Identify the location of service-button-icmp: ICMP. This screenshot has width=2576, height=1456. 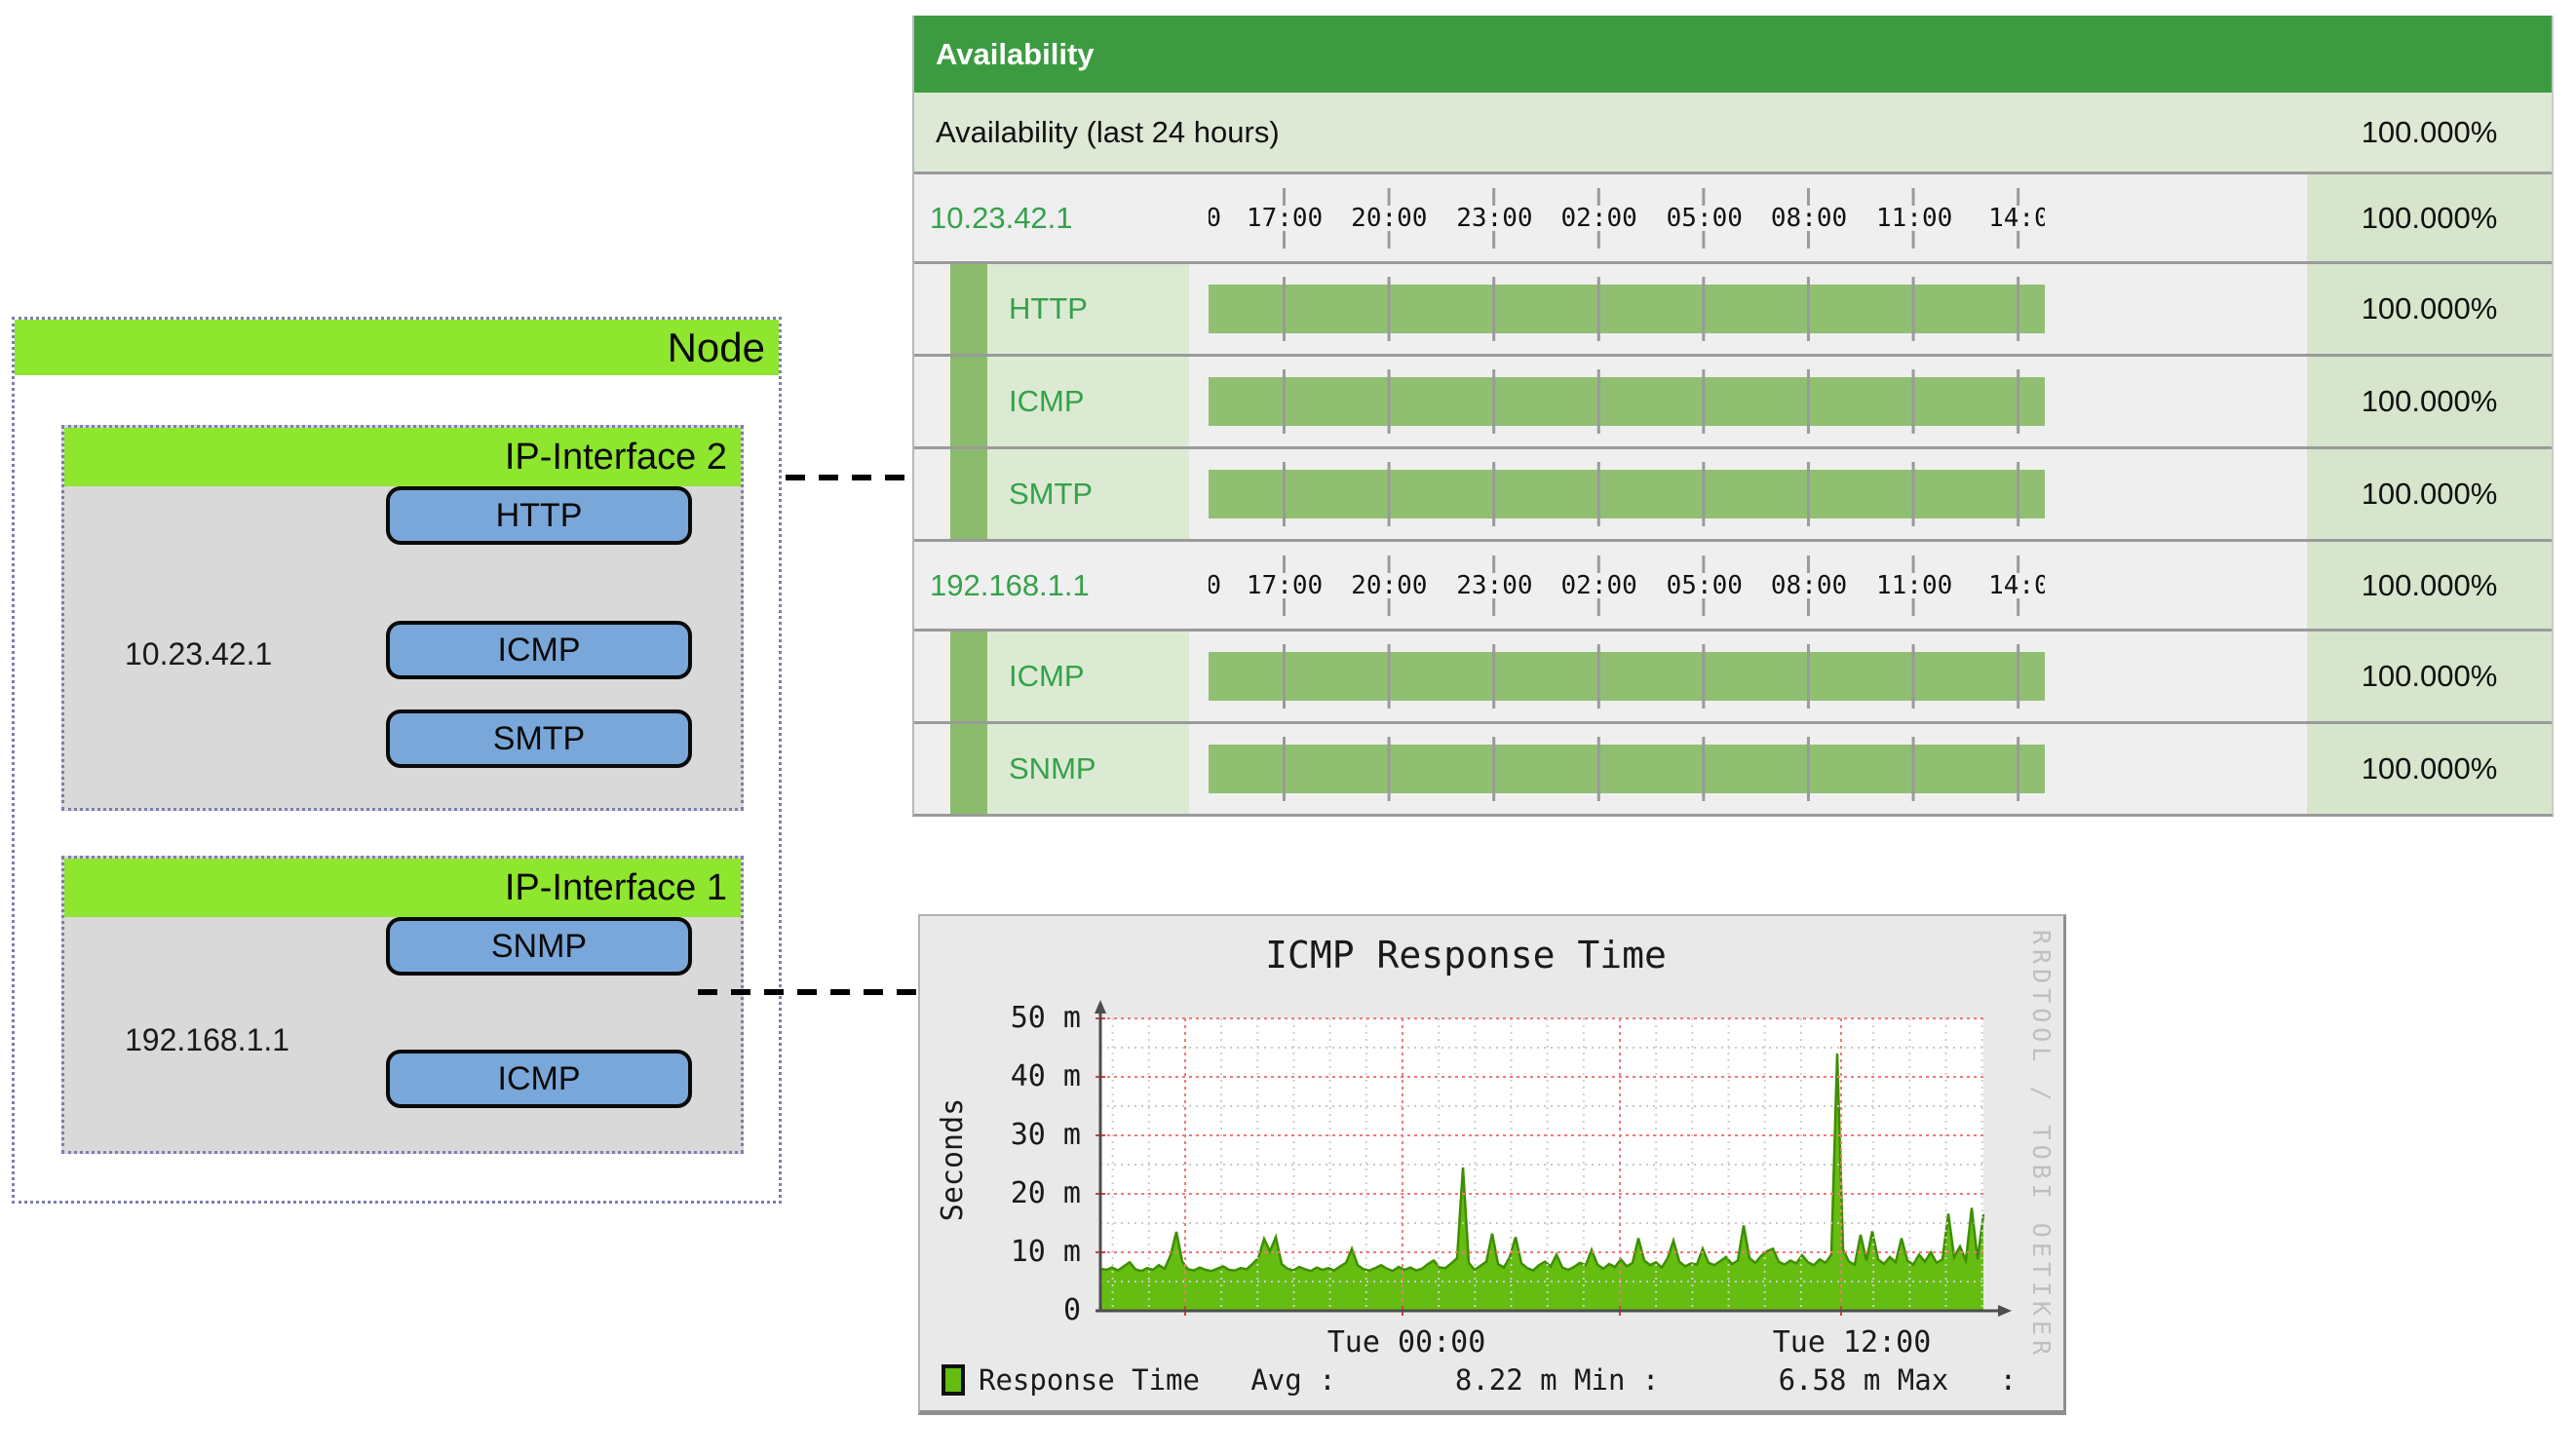
(539, 650).